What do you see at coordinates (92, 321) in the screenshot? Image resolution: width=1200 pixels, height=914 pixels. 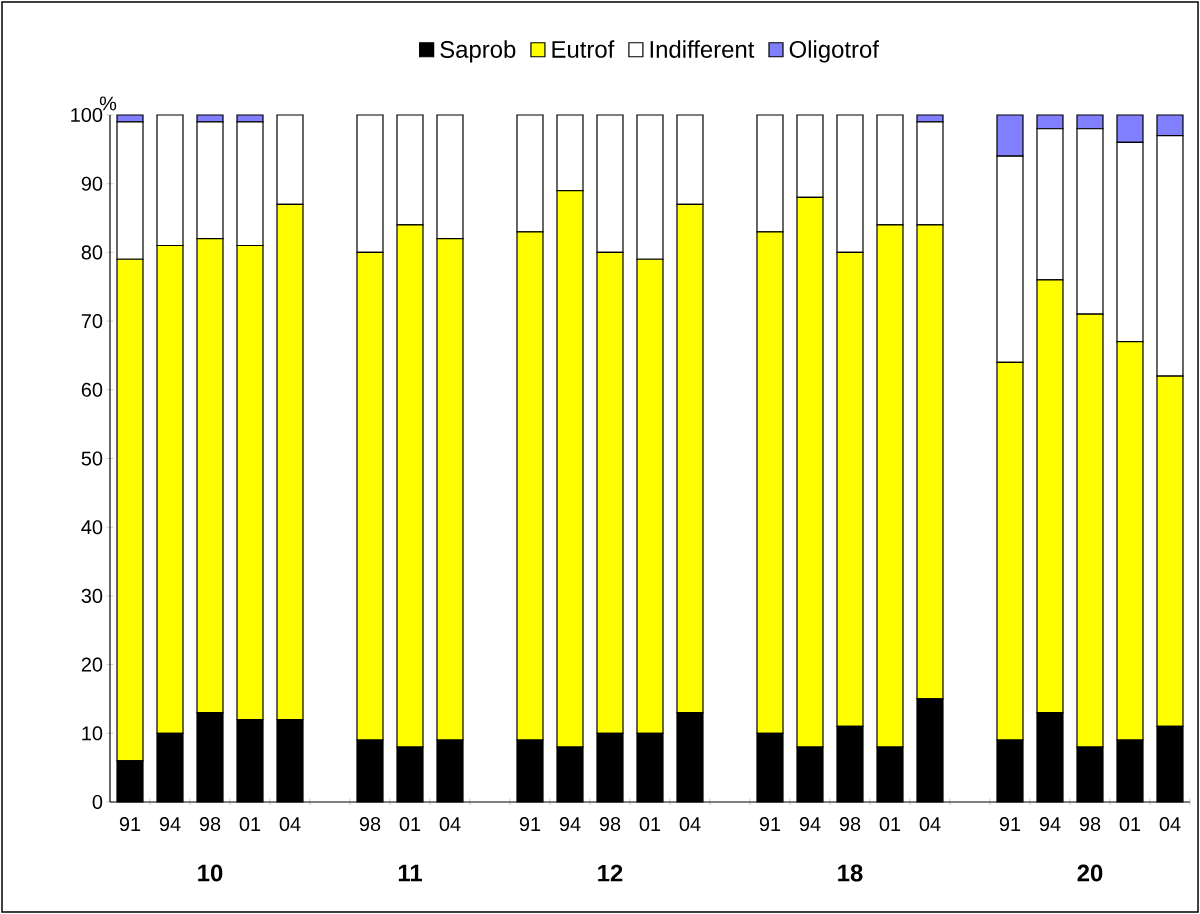 I see `y-tick-label: 70` at bounding box center [92, 321].